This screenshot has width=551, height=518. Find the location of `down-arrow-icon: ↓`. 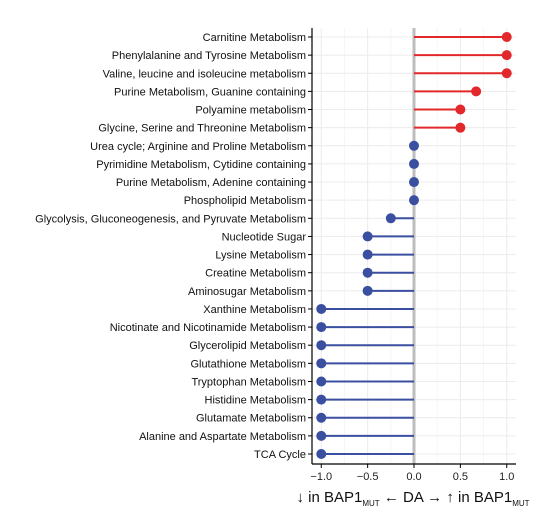

down-arrow-icon: ↓ is located at coordinates (300, 497).